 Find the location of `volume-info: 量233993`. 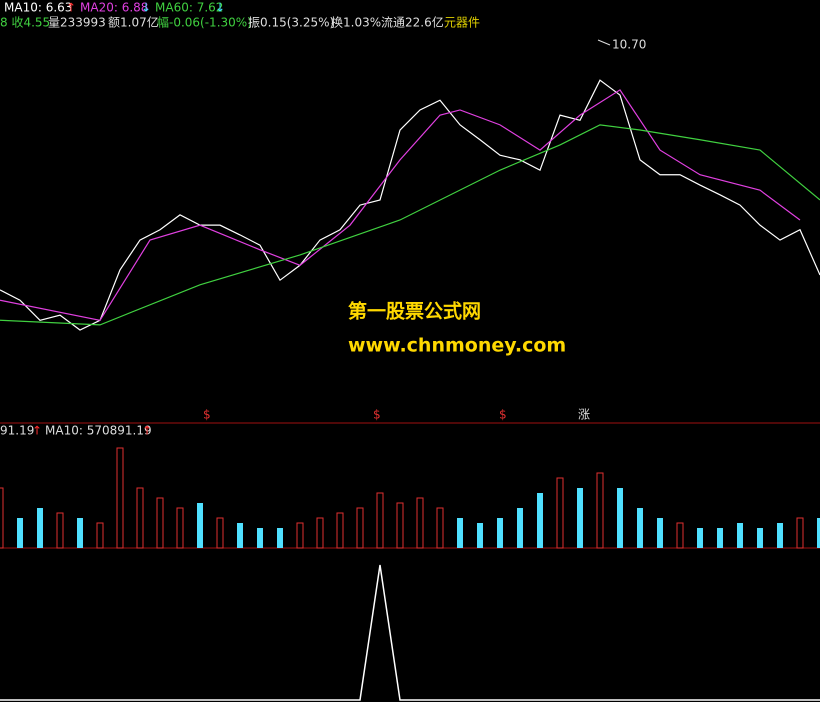

volume-info: 量233993 is located at coordinates (77, 23).